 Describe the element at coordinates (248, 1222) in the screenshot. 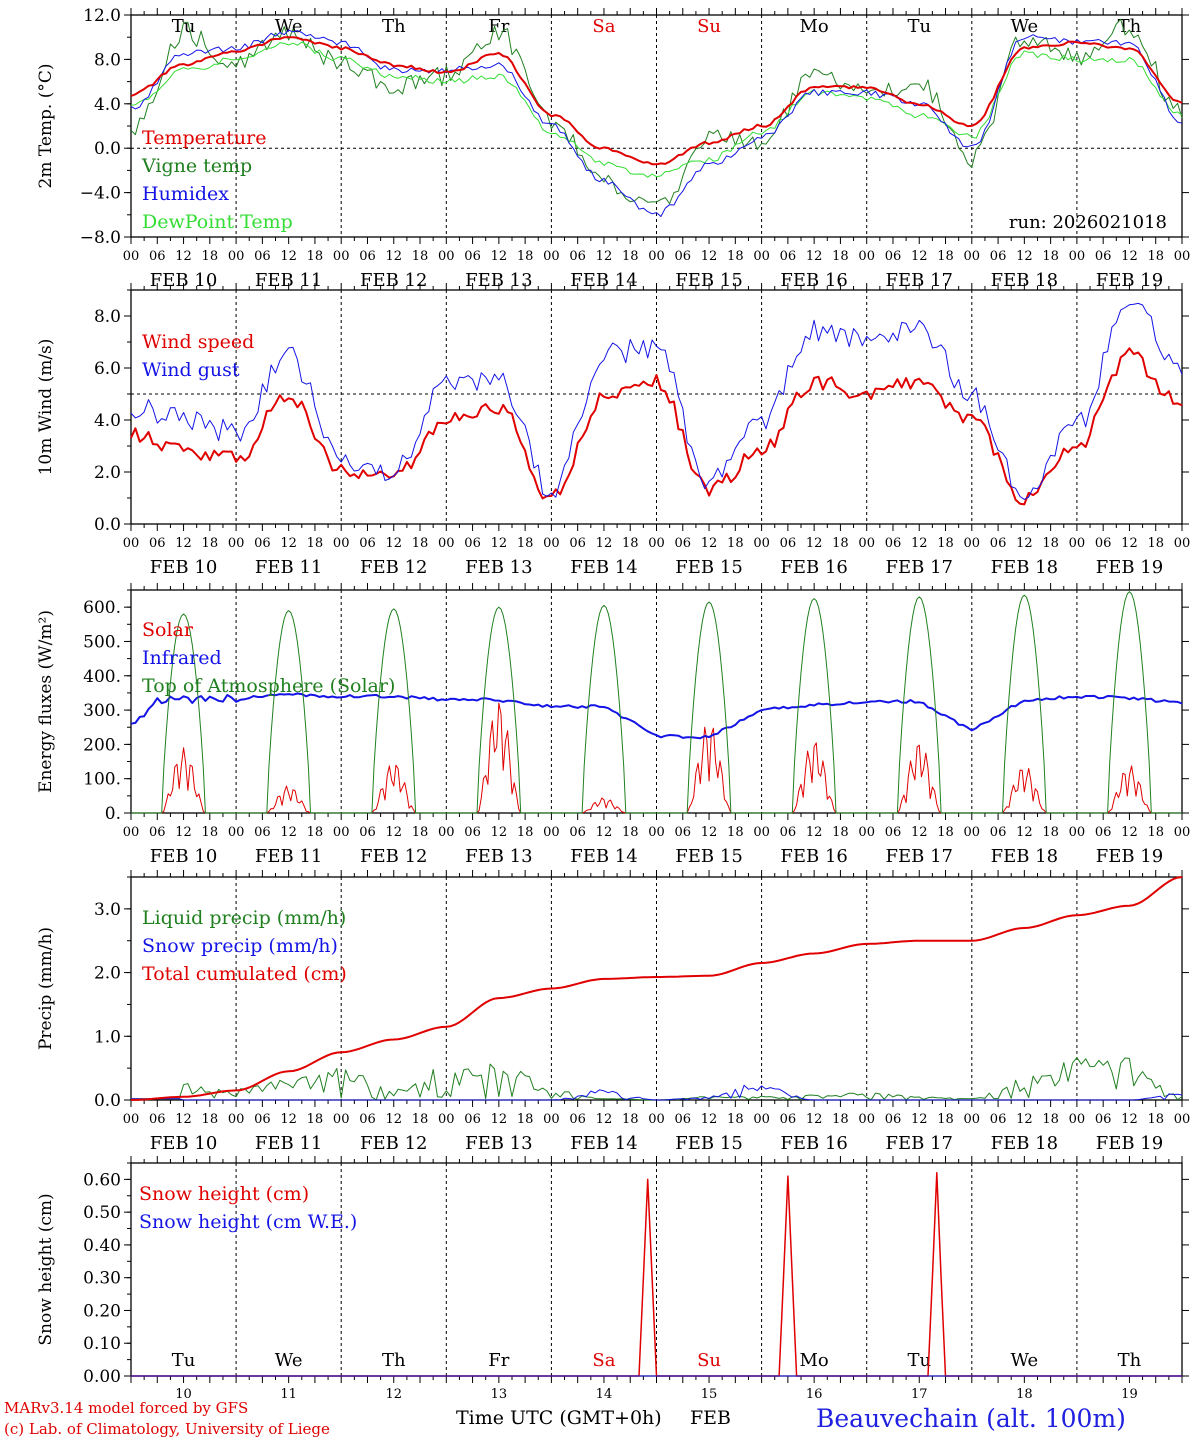

I see `legend-entry: Snow height (cm W.E.)` at that location.